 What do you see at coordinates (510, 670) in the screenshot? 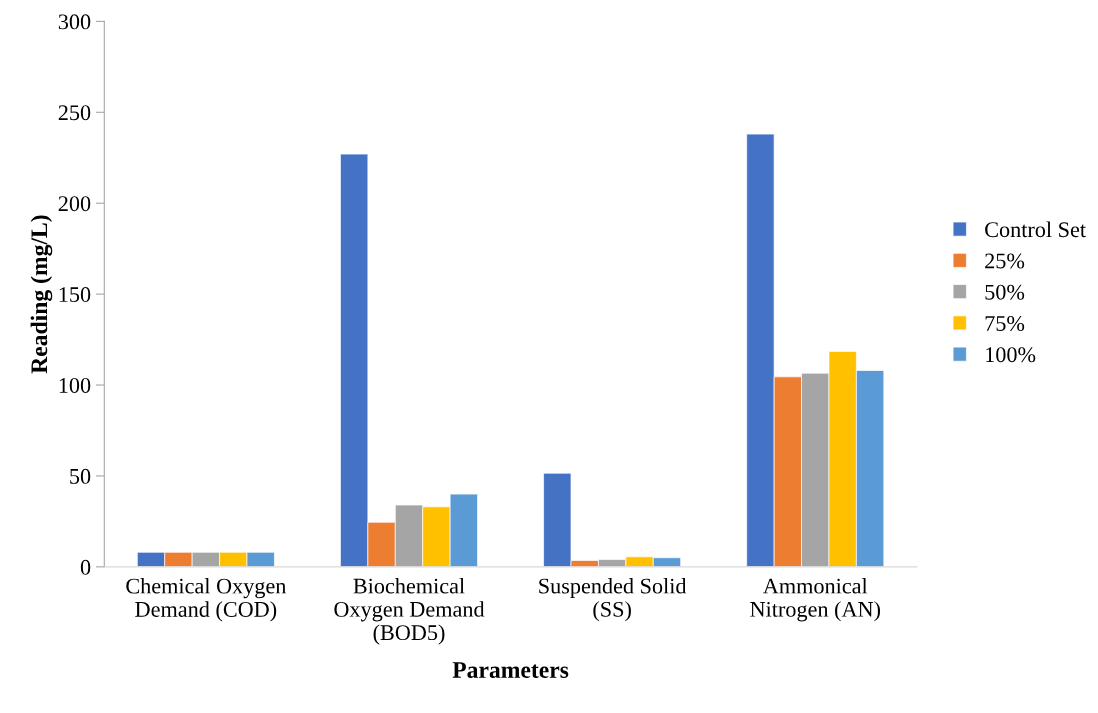
I see `x-axis-title: Parameters` at bounding box center [510, 670].